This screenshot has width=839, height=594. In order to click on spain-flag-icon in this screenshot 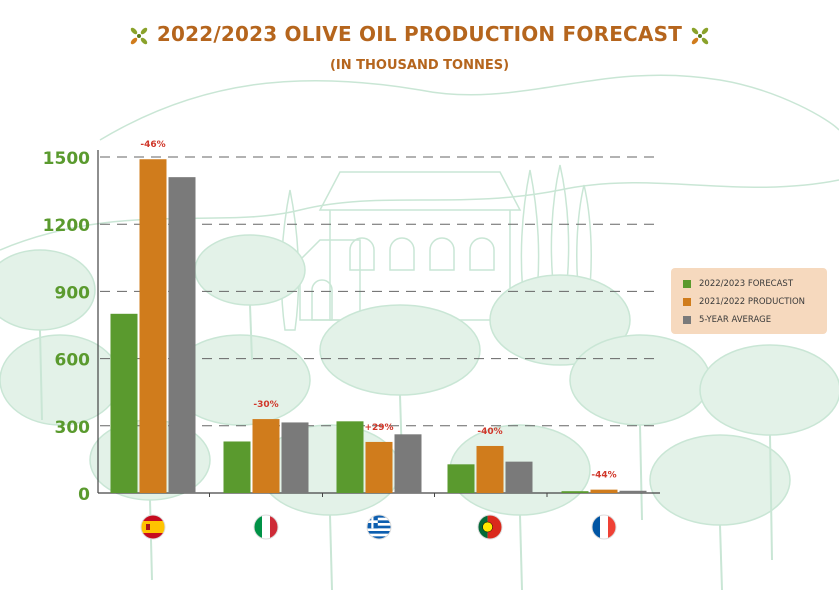, I will do `click(153, 527)`.